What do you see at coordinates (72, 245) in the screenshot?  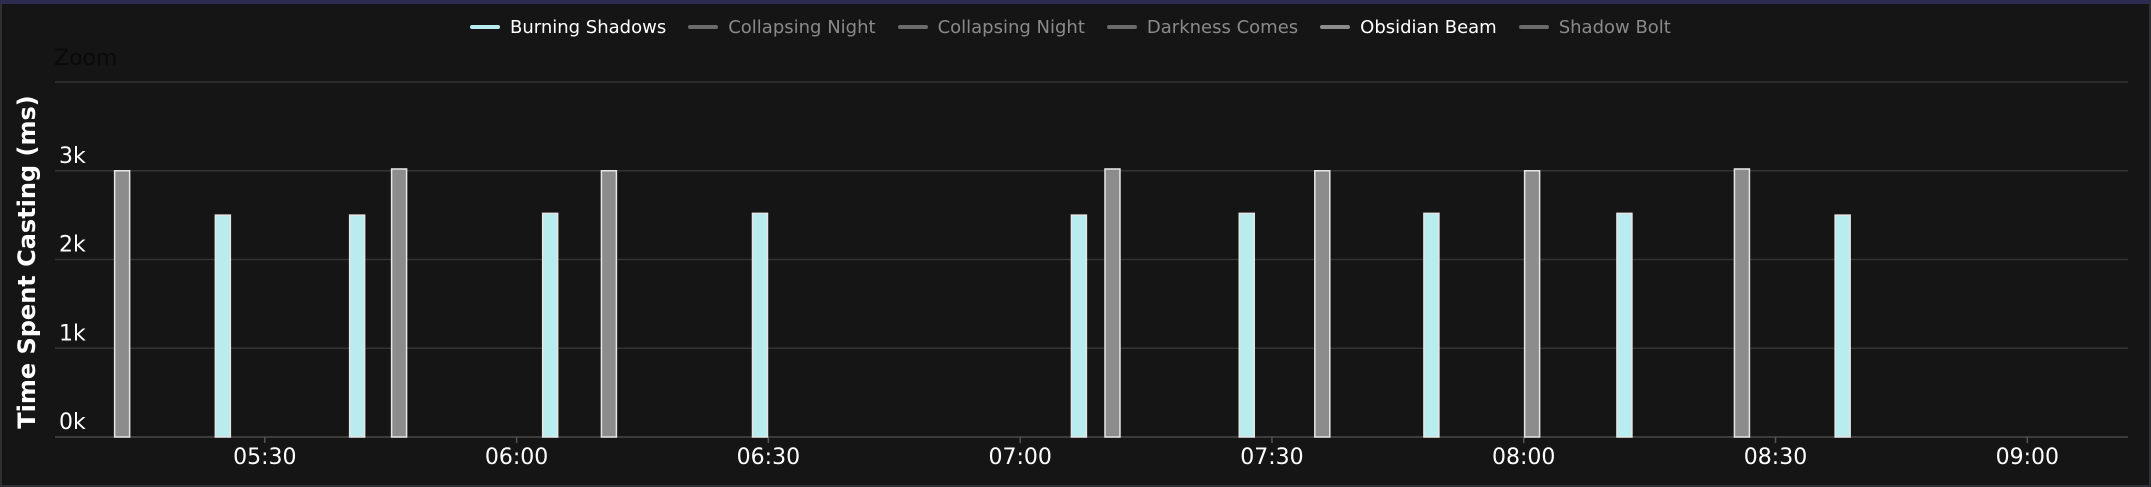 I see `y-tick-label: 2k` at bounding box center [72, 245].